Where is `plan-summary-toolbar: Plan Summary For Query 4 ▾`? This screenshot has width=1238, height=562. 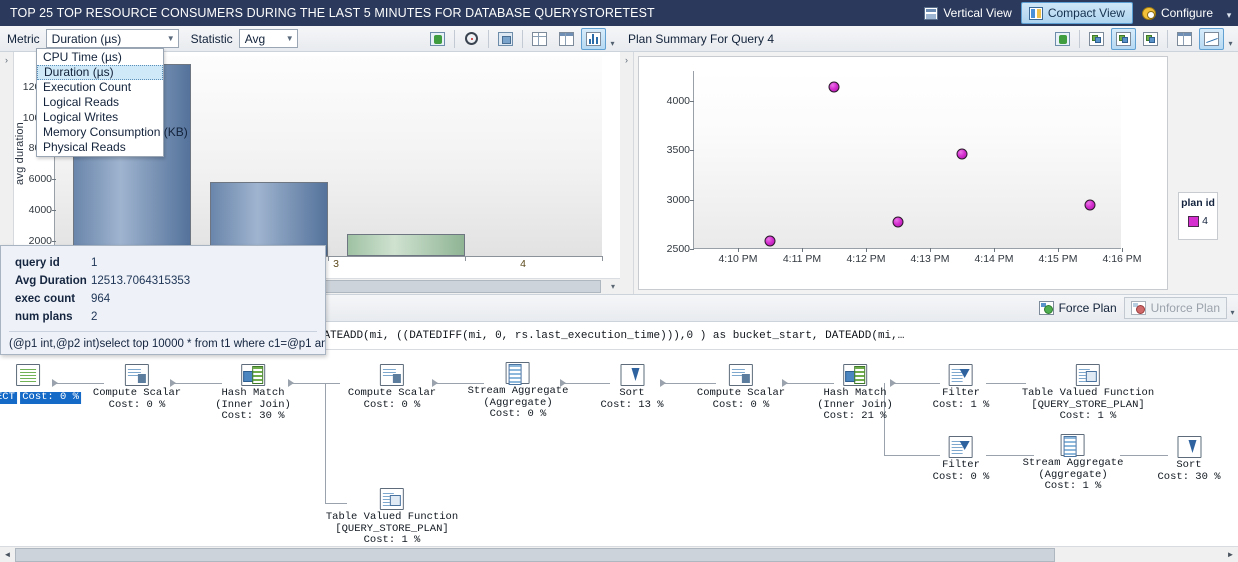
plan-summary-toolbar: Plan Summary For Query 4 ▾ is located at coordinates (929, 39).